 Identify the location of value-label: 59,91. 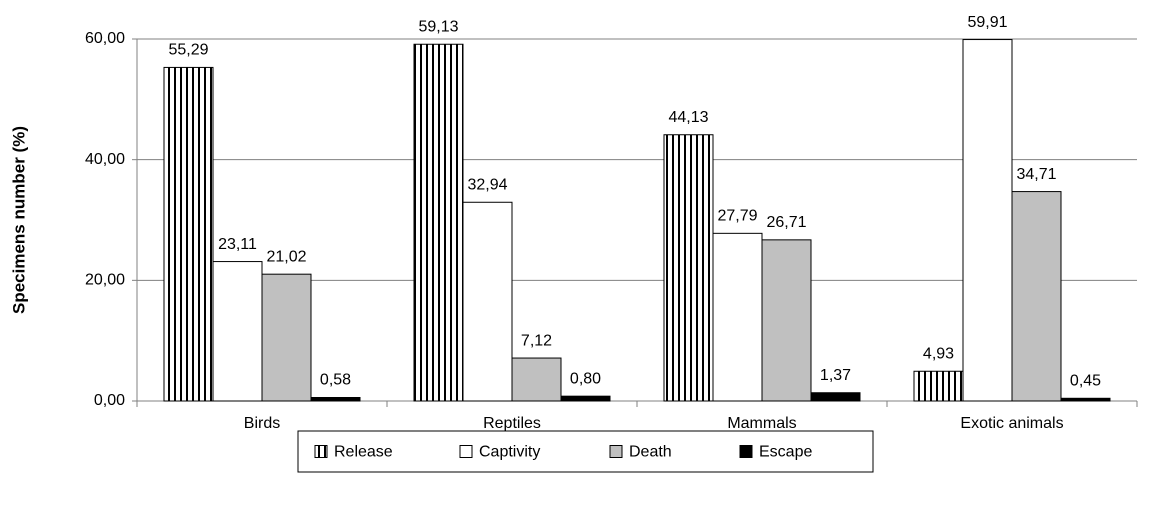
(987, 22).